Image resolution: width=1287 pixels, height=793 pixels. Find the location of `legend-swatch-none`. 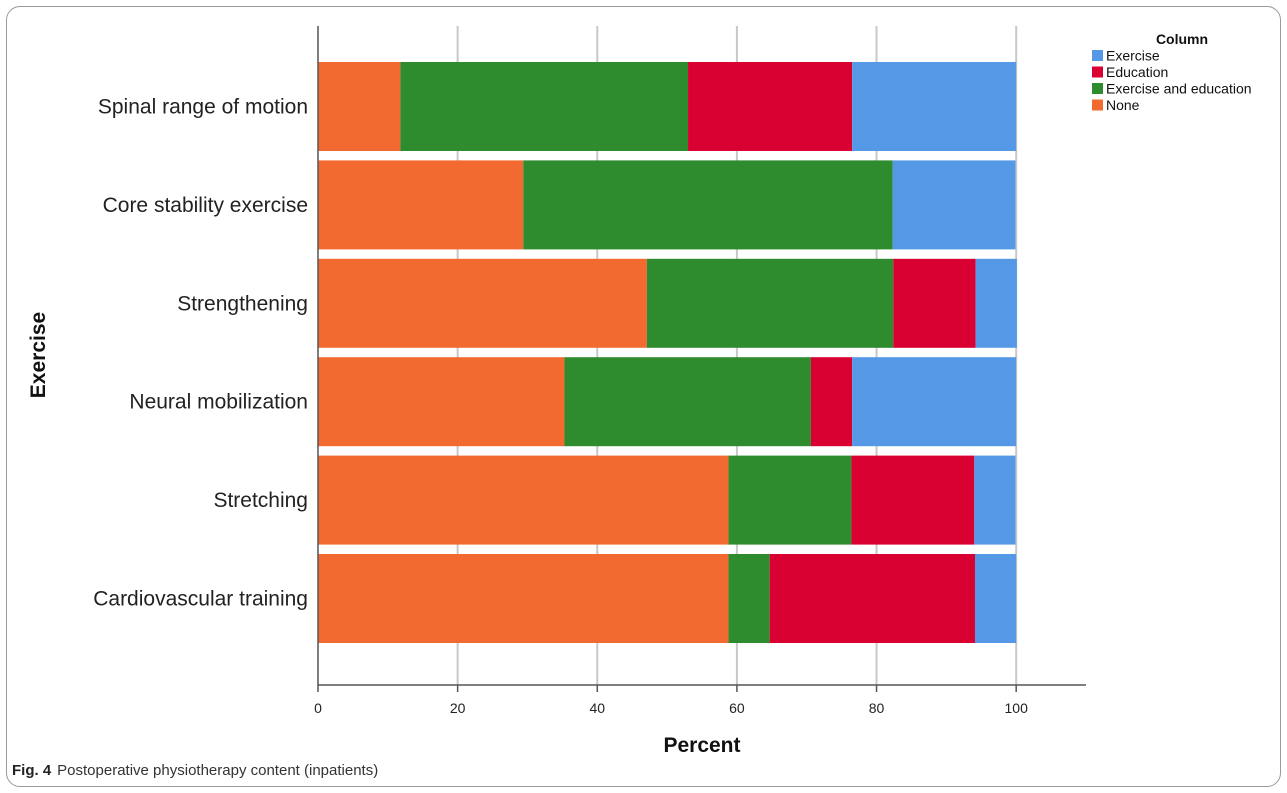

legend-swatch-none is located at coordinates (1097, 105).